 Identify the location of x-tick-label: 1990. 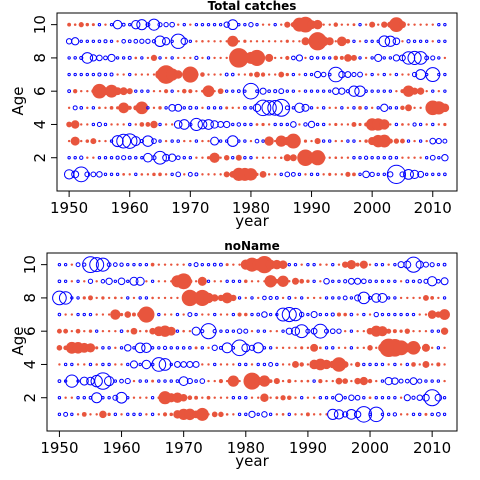
(308, 448).